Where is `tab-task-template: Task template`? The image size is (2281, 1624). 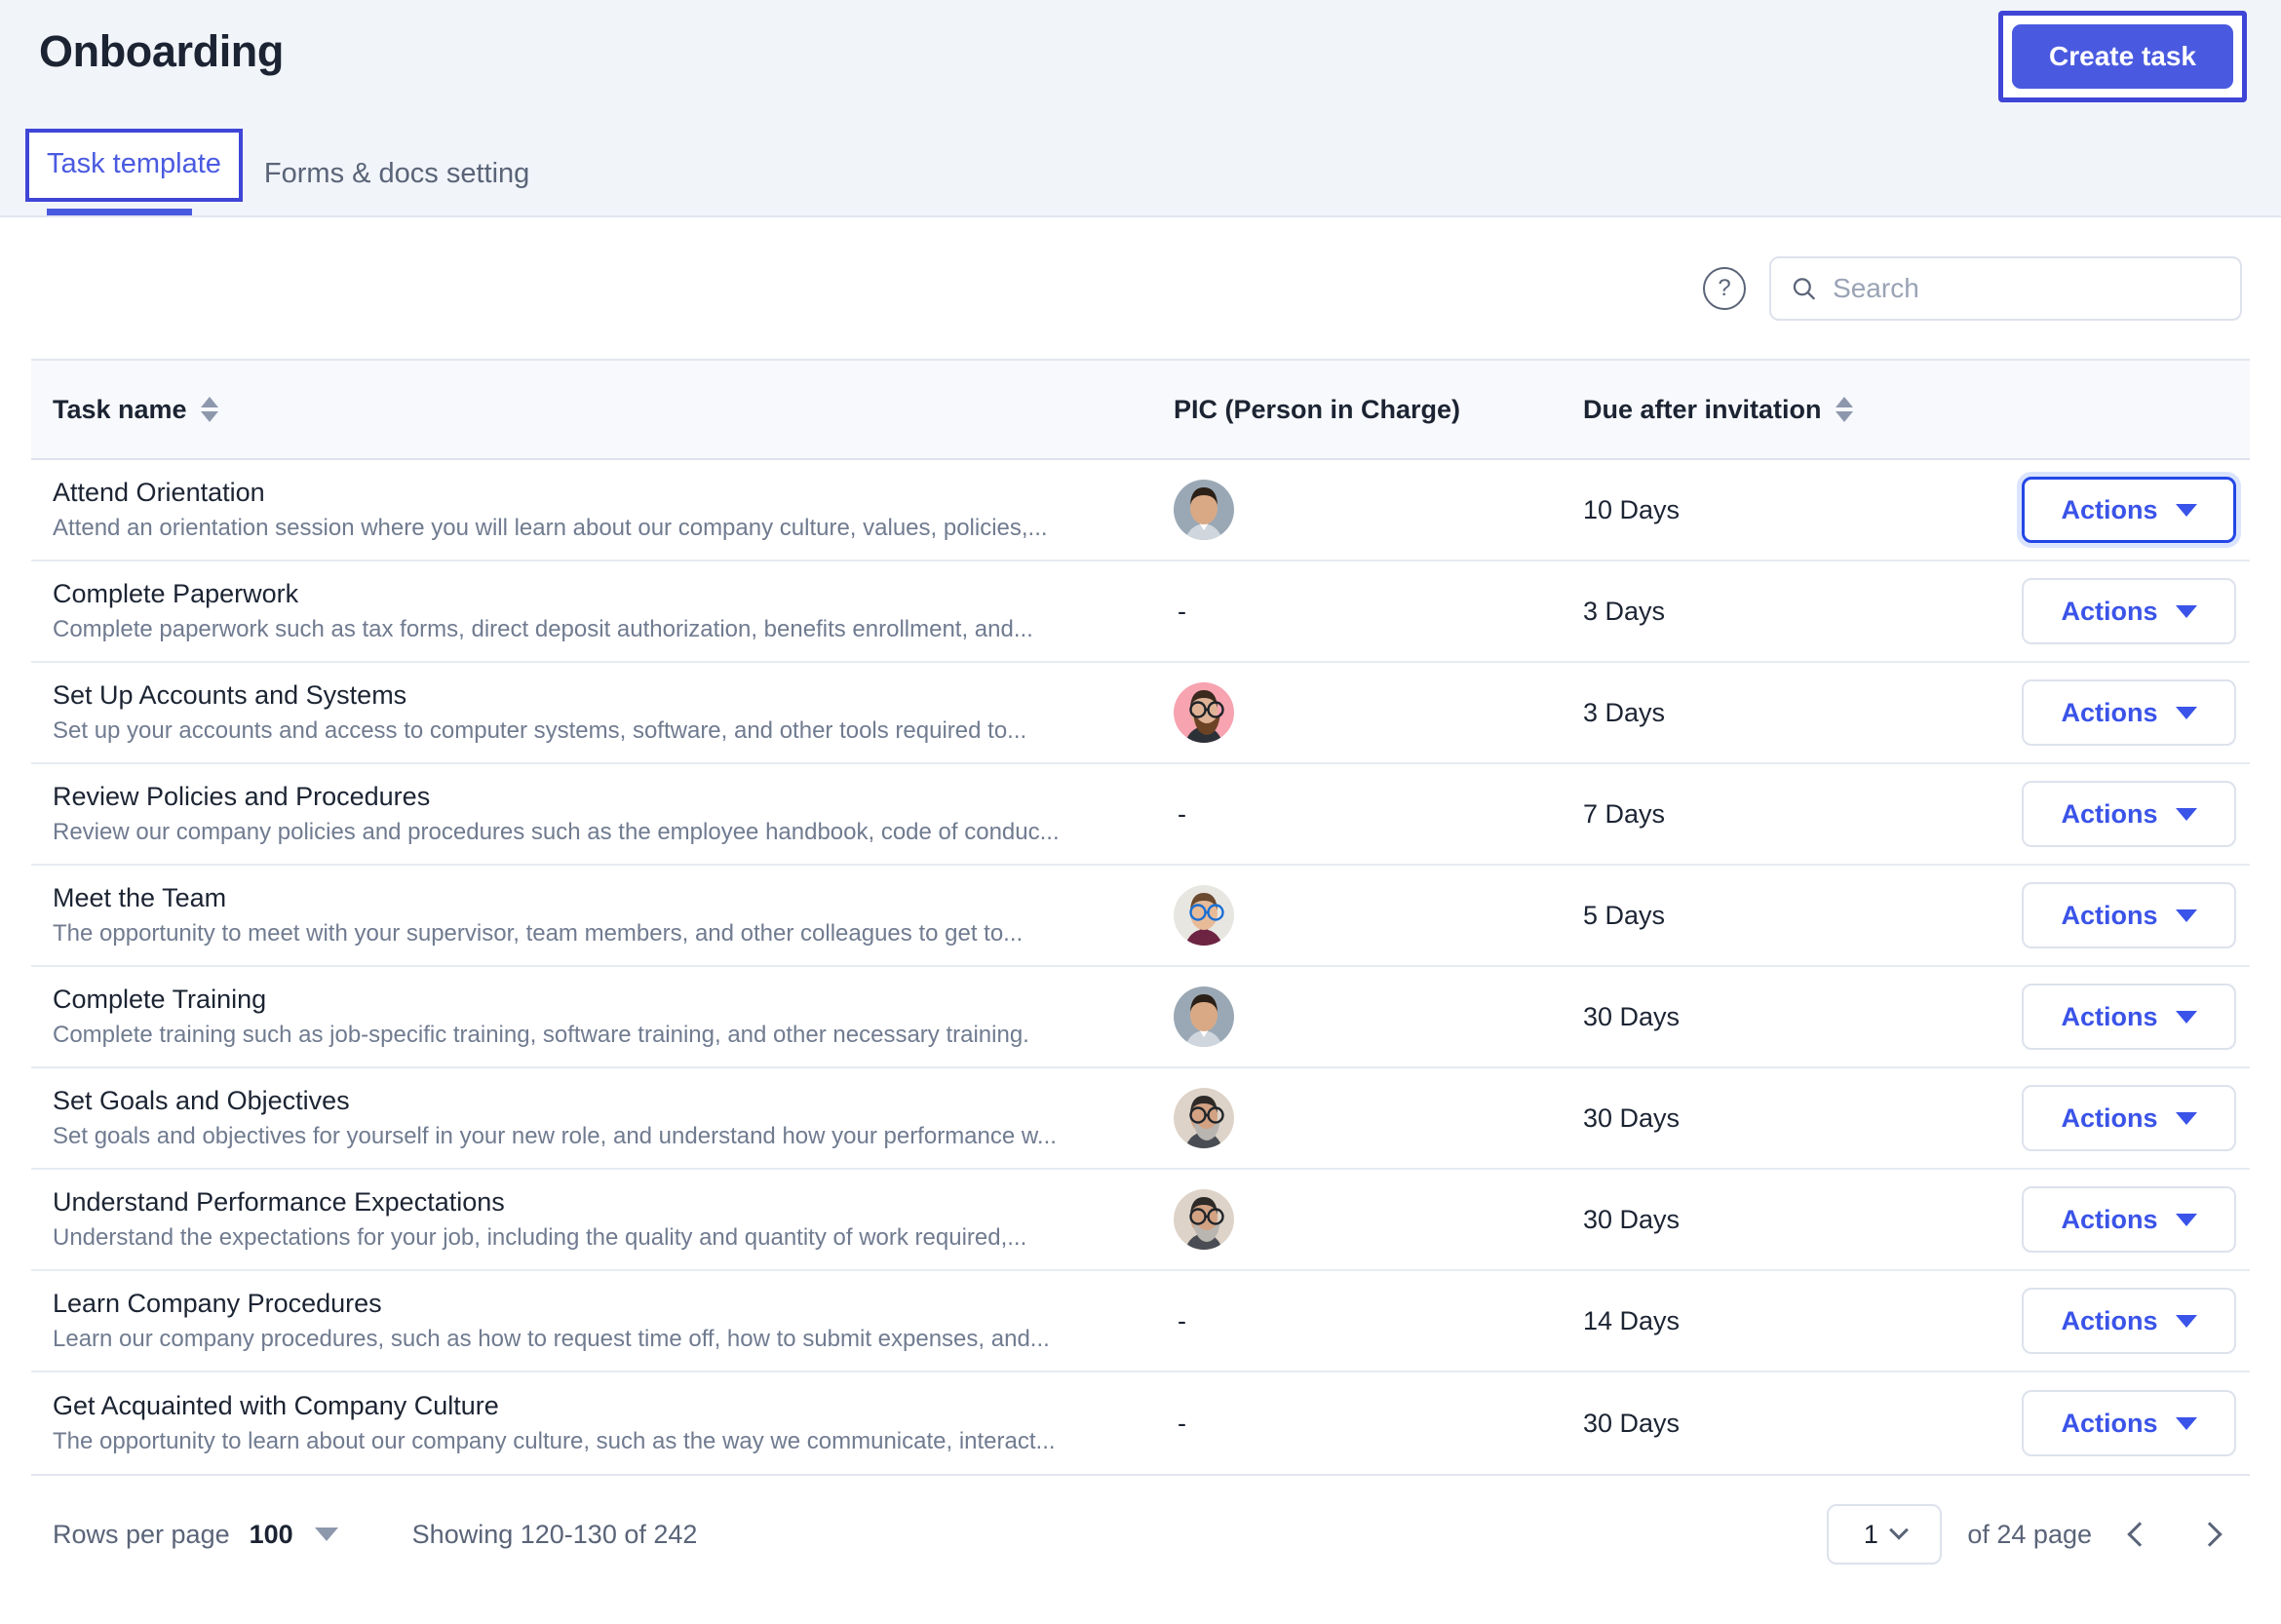
tab-task-template: Task template is located at coordinates (134, 165).